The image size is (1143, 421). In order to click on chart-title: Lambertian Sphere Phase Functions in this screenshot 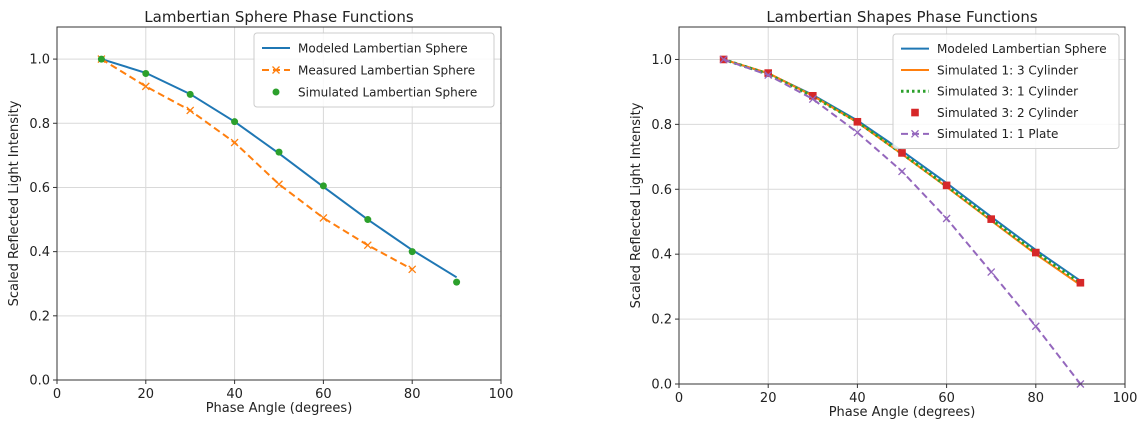, I will do `click(279, 17)`.